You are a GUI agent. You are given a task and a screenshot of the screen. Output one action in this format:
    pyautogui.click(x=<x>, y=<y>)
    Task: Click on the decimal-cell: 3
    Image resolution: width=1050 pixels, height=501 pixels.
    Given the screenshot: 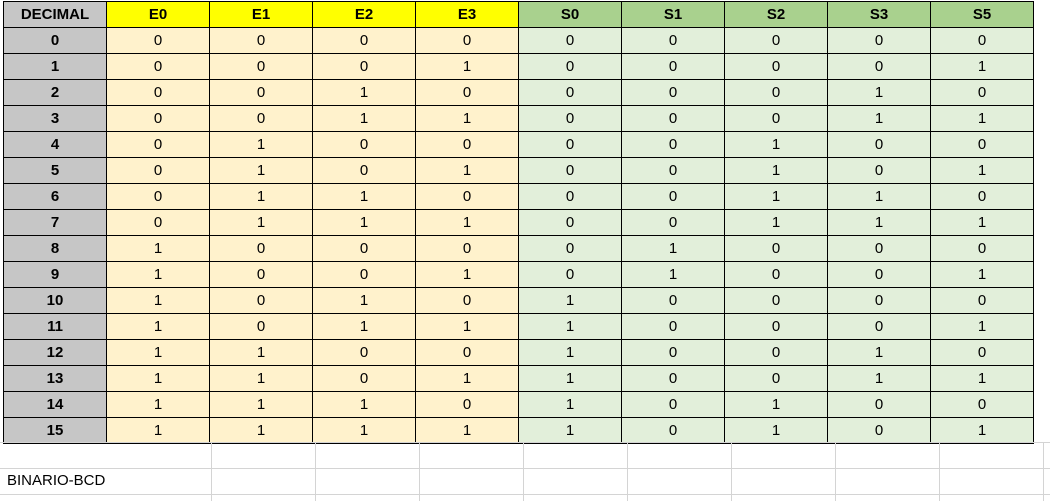 What is the action you would take?
    pyautogui.click(x=55, y=118)
    